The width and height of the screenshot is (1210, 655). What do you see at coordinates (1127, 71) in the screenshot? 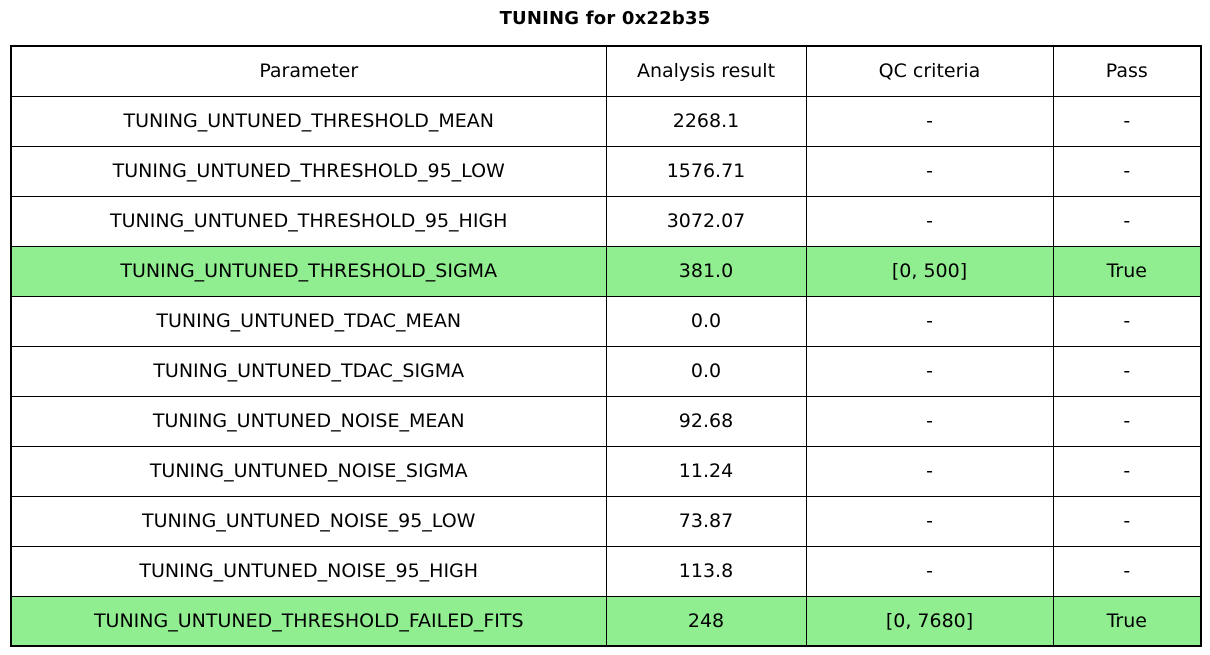
I see `column-header-pass: Pass` at bounding box center [1127, 71].